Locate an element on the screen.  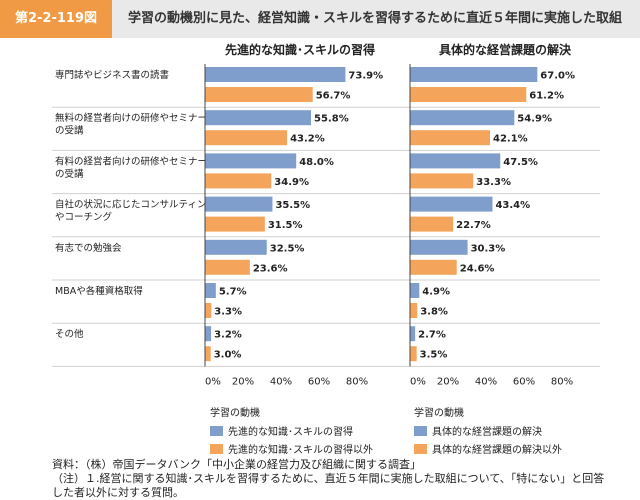
data-label: 67.0% is located at coordinates (557, 76).